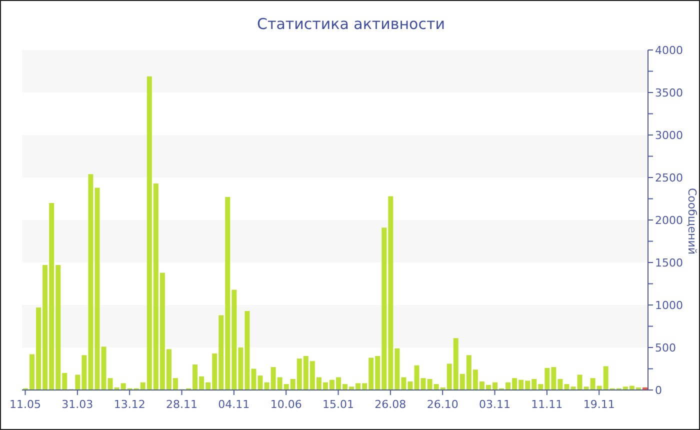 The image size is (700, 430). Describe the element at coordinates (234, 404) in the screenshot. I see `x-tick-label: 04.11` at that location.